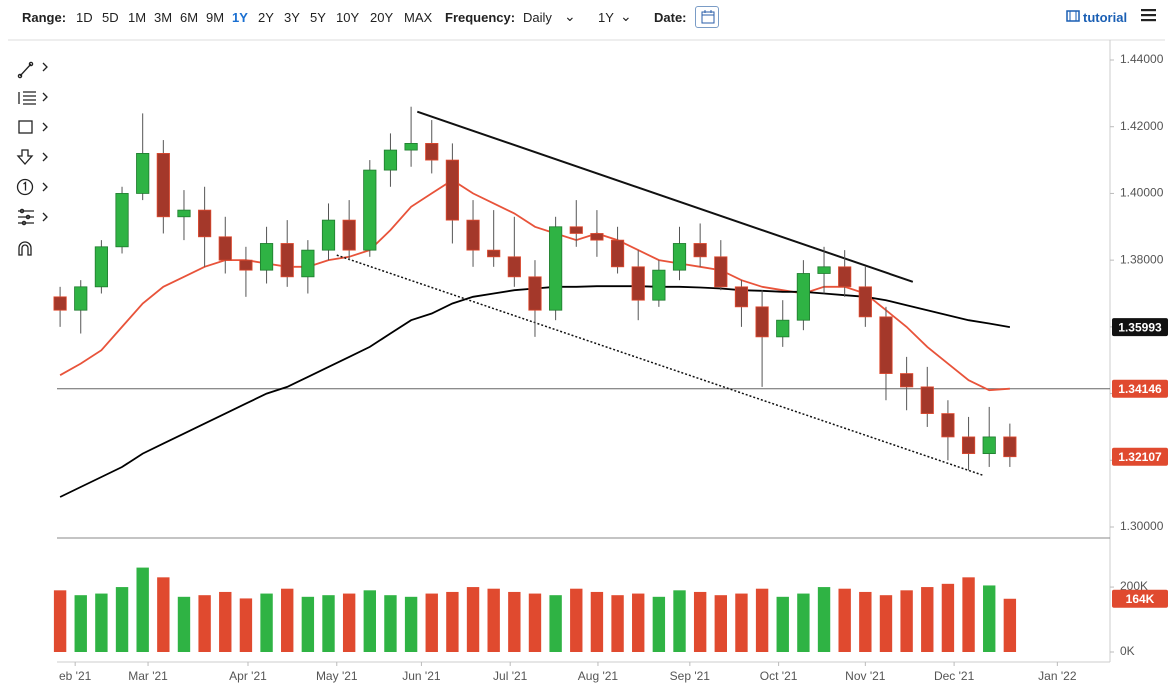 The width and height of the screenshot is (1173, 689). What do you see at coordinates (33, 127) in the screenshot?
I see `tool-shape` at bounding box center [33, 127].